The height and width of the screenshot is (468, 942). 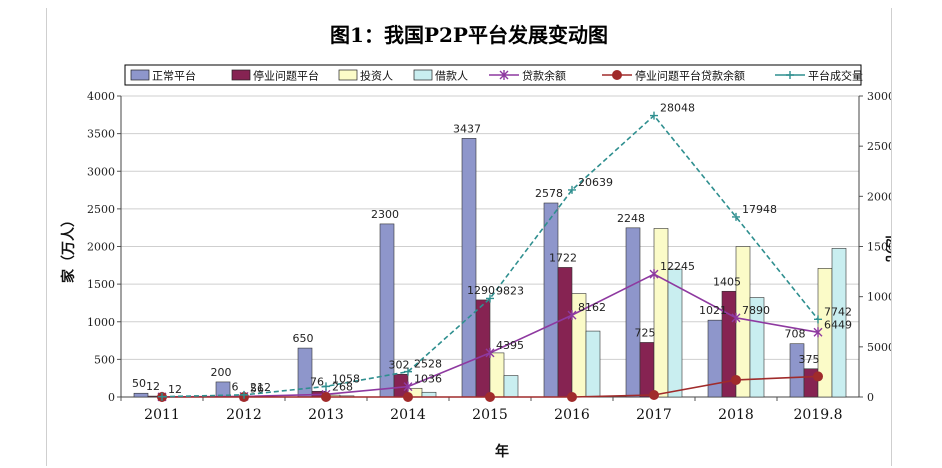 I want to click on line-label-volume: 212, so click(x=260, y=387).